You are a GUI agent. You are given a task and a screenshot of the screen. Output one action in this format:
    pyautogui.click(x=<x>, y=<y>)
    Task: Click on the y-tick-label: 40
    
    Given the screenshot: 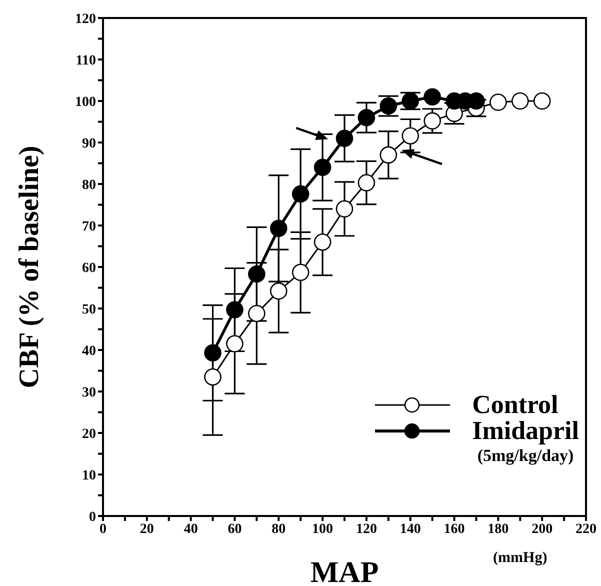 What is the action you would take?
    pyautogui.click(x=89, y=351)
    